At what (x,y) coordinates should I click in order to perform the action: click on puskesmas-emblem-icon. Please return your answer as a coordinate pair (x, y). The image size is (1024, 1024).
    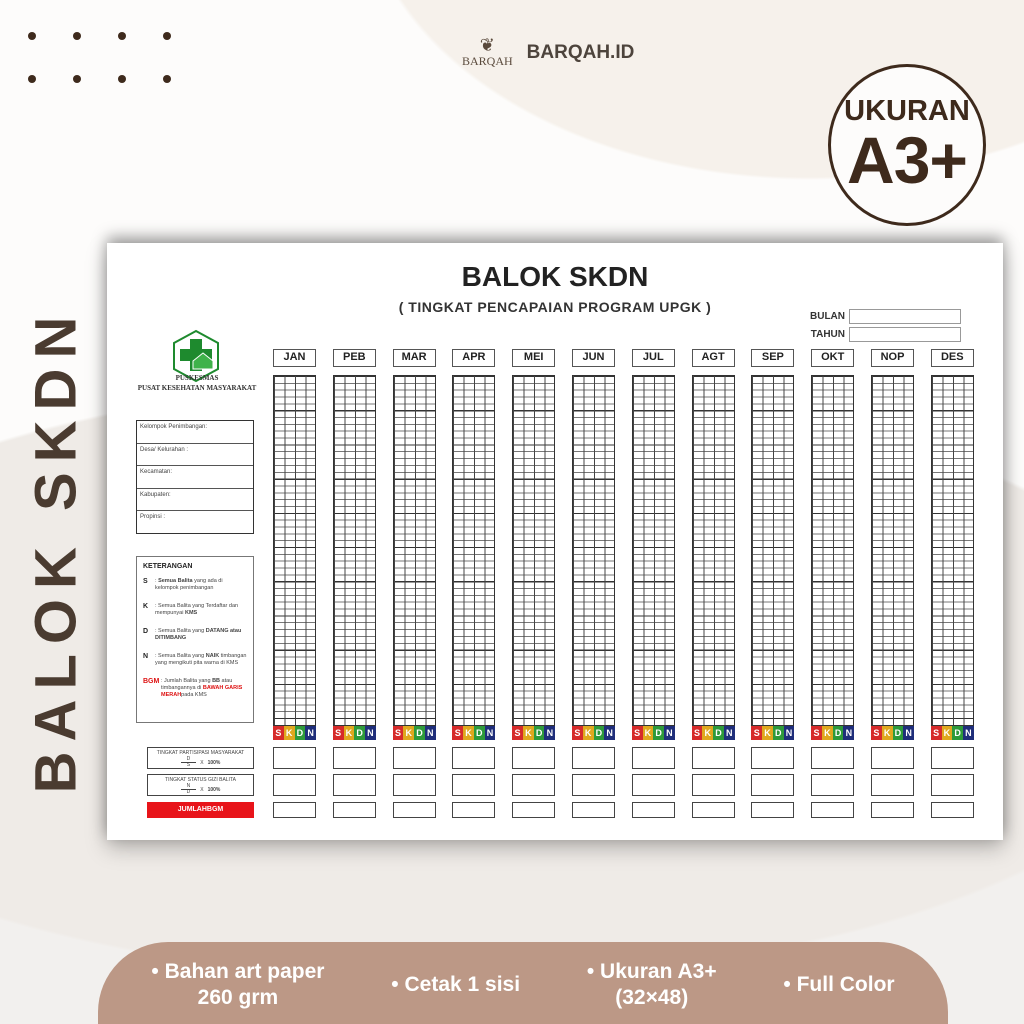
    Looking at the image, I should click on (196, 356).